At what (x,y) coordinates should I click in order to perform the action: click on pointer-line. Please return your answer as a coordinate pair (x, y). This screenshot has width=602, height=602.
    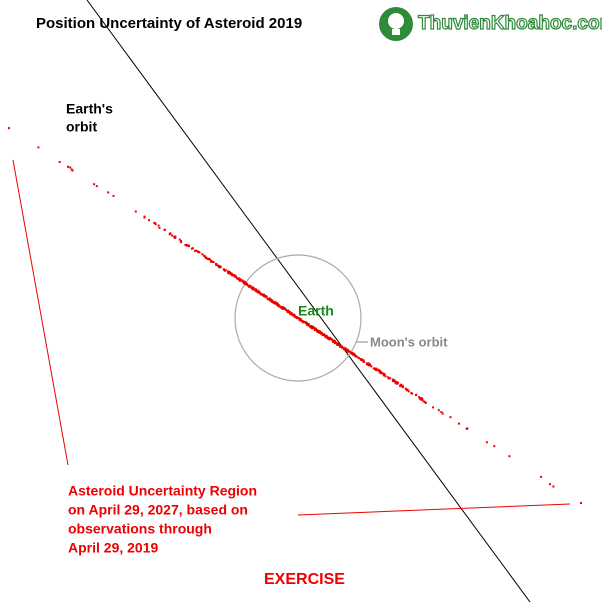
    Looking at the image, I should click on (434, 509).